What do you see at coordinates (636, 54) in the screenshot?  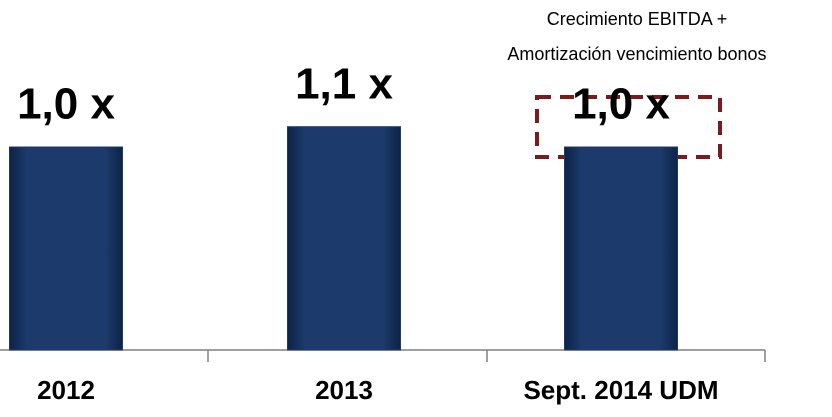 I see `annotation: Amortización vencimiento bonos` at bounding box center [636, 54].